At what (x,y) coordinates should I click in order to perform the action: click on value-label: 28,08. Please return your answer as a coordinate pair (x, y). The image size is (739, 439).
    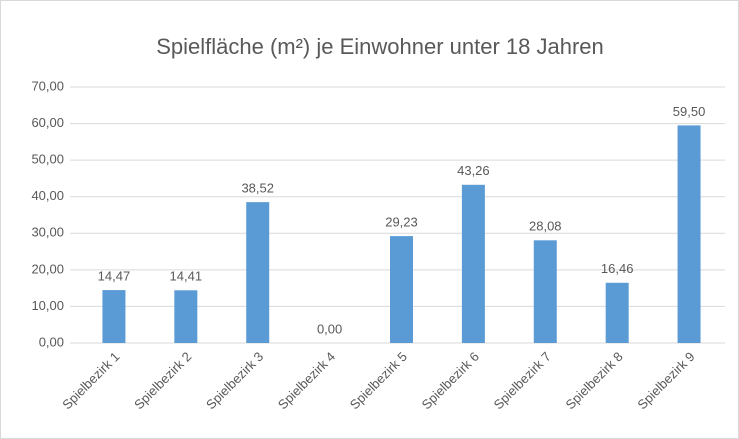
    Looking at the image, I should click on (545, 226).